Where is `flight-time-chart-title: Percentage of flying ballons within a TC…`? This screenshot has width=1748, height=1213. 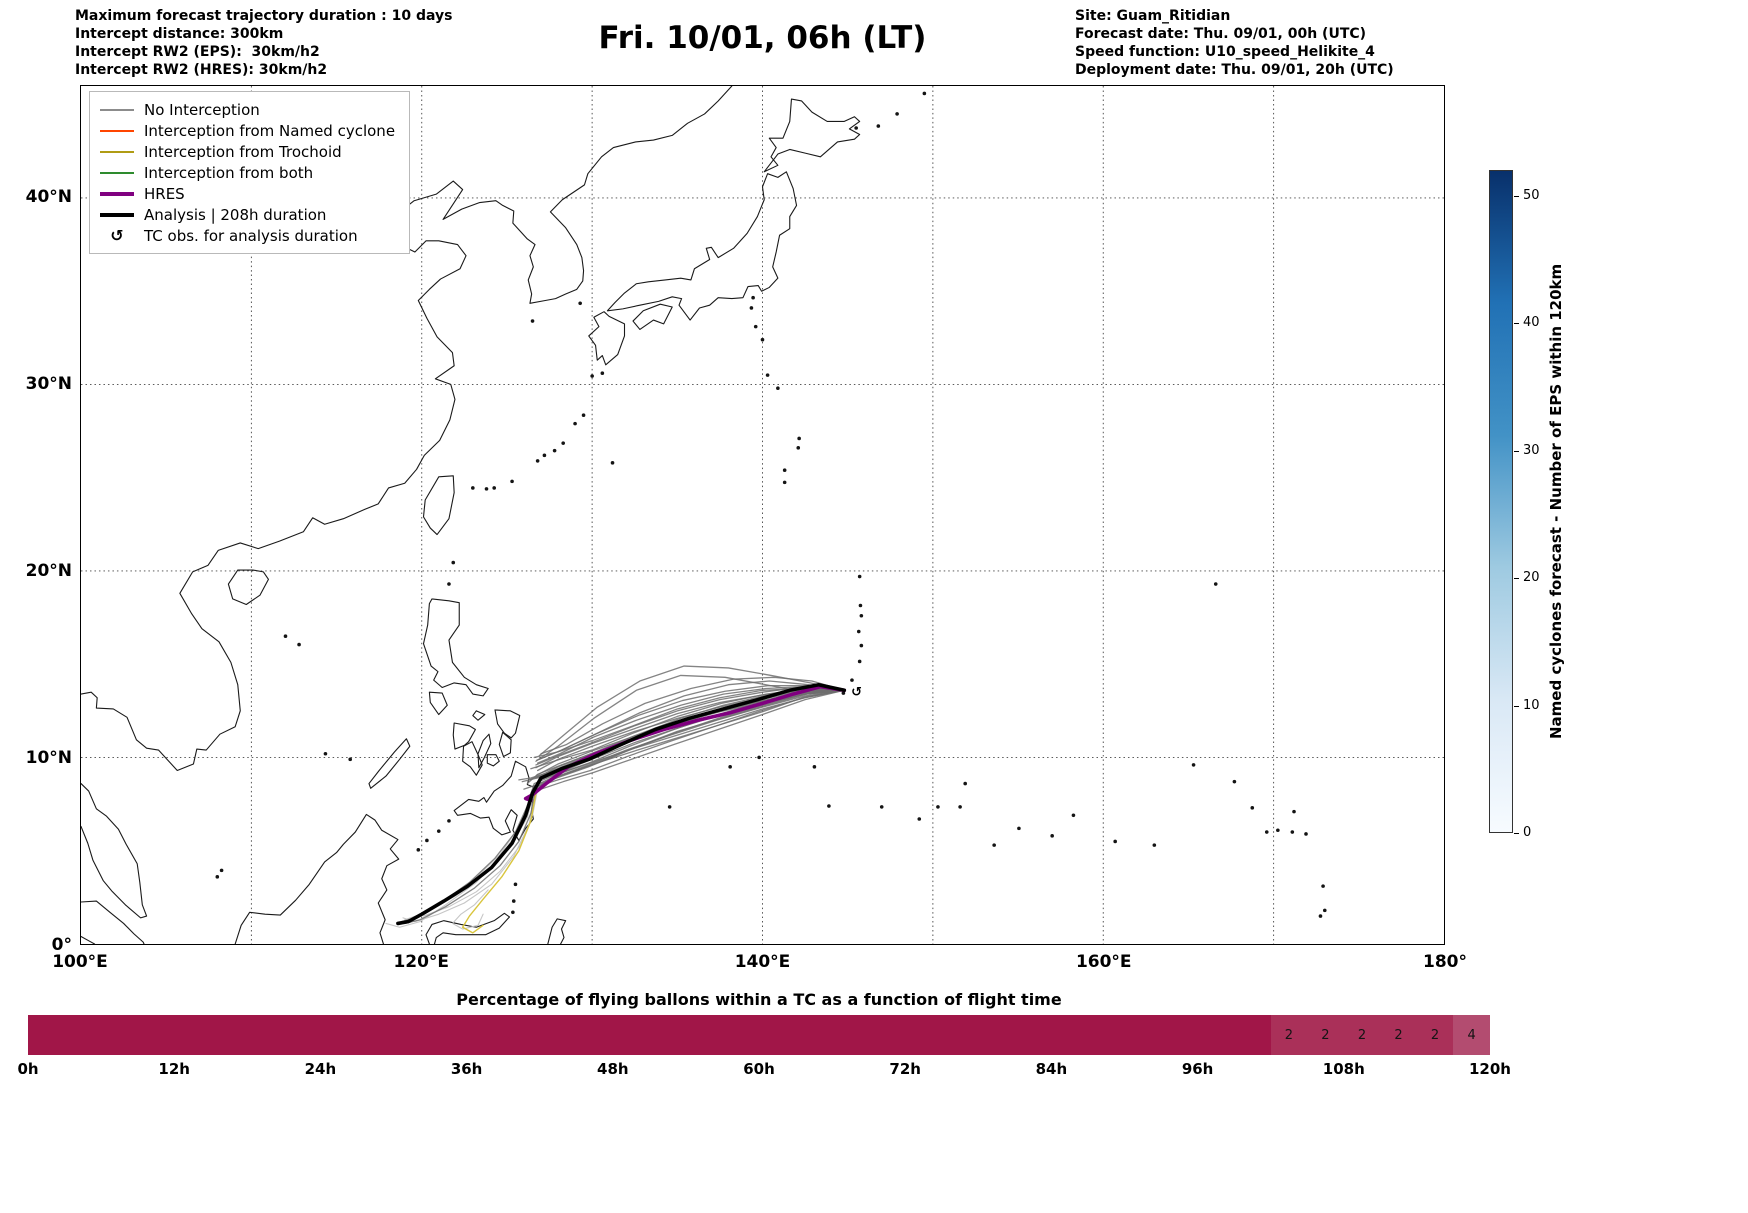 flight-time-chart-title: Percentage of flying ballons within a TC… is located at coordinates (759, 999).